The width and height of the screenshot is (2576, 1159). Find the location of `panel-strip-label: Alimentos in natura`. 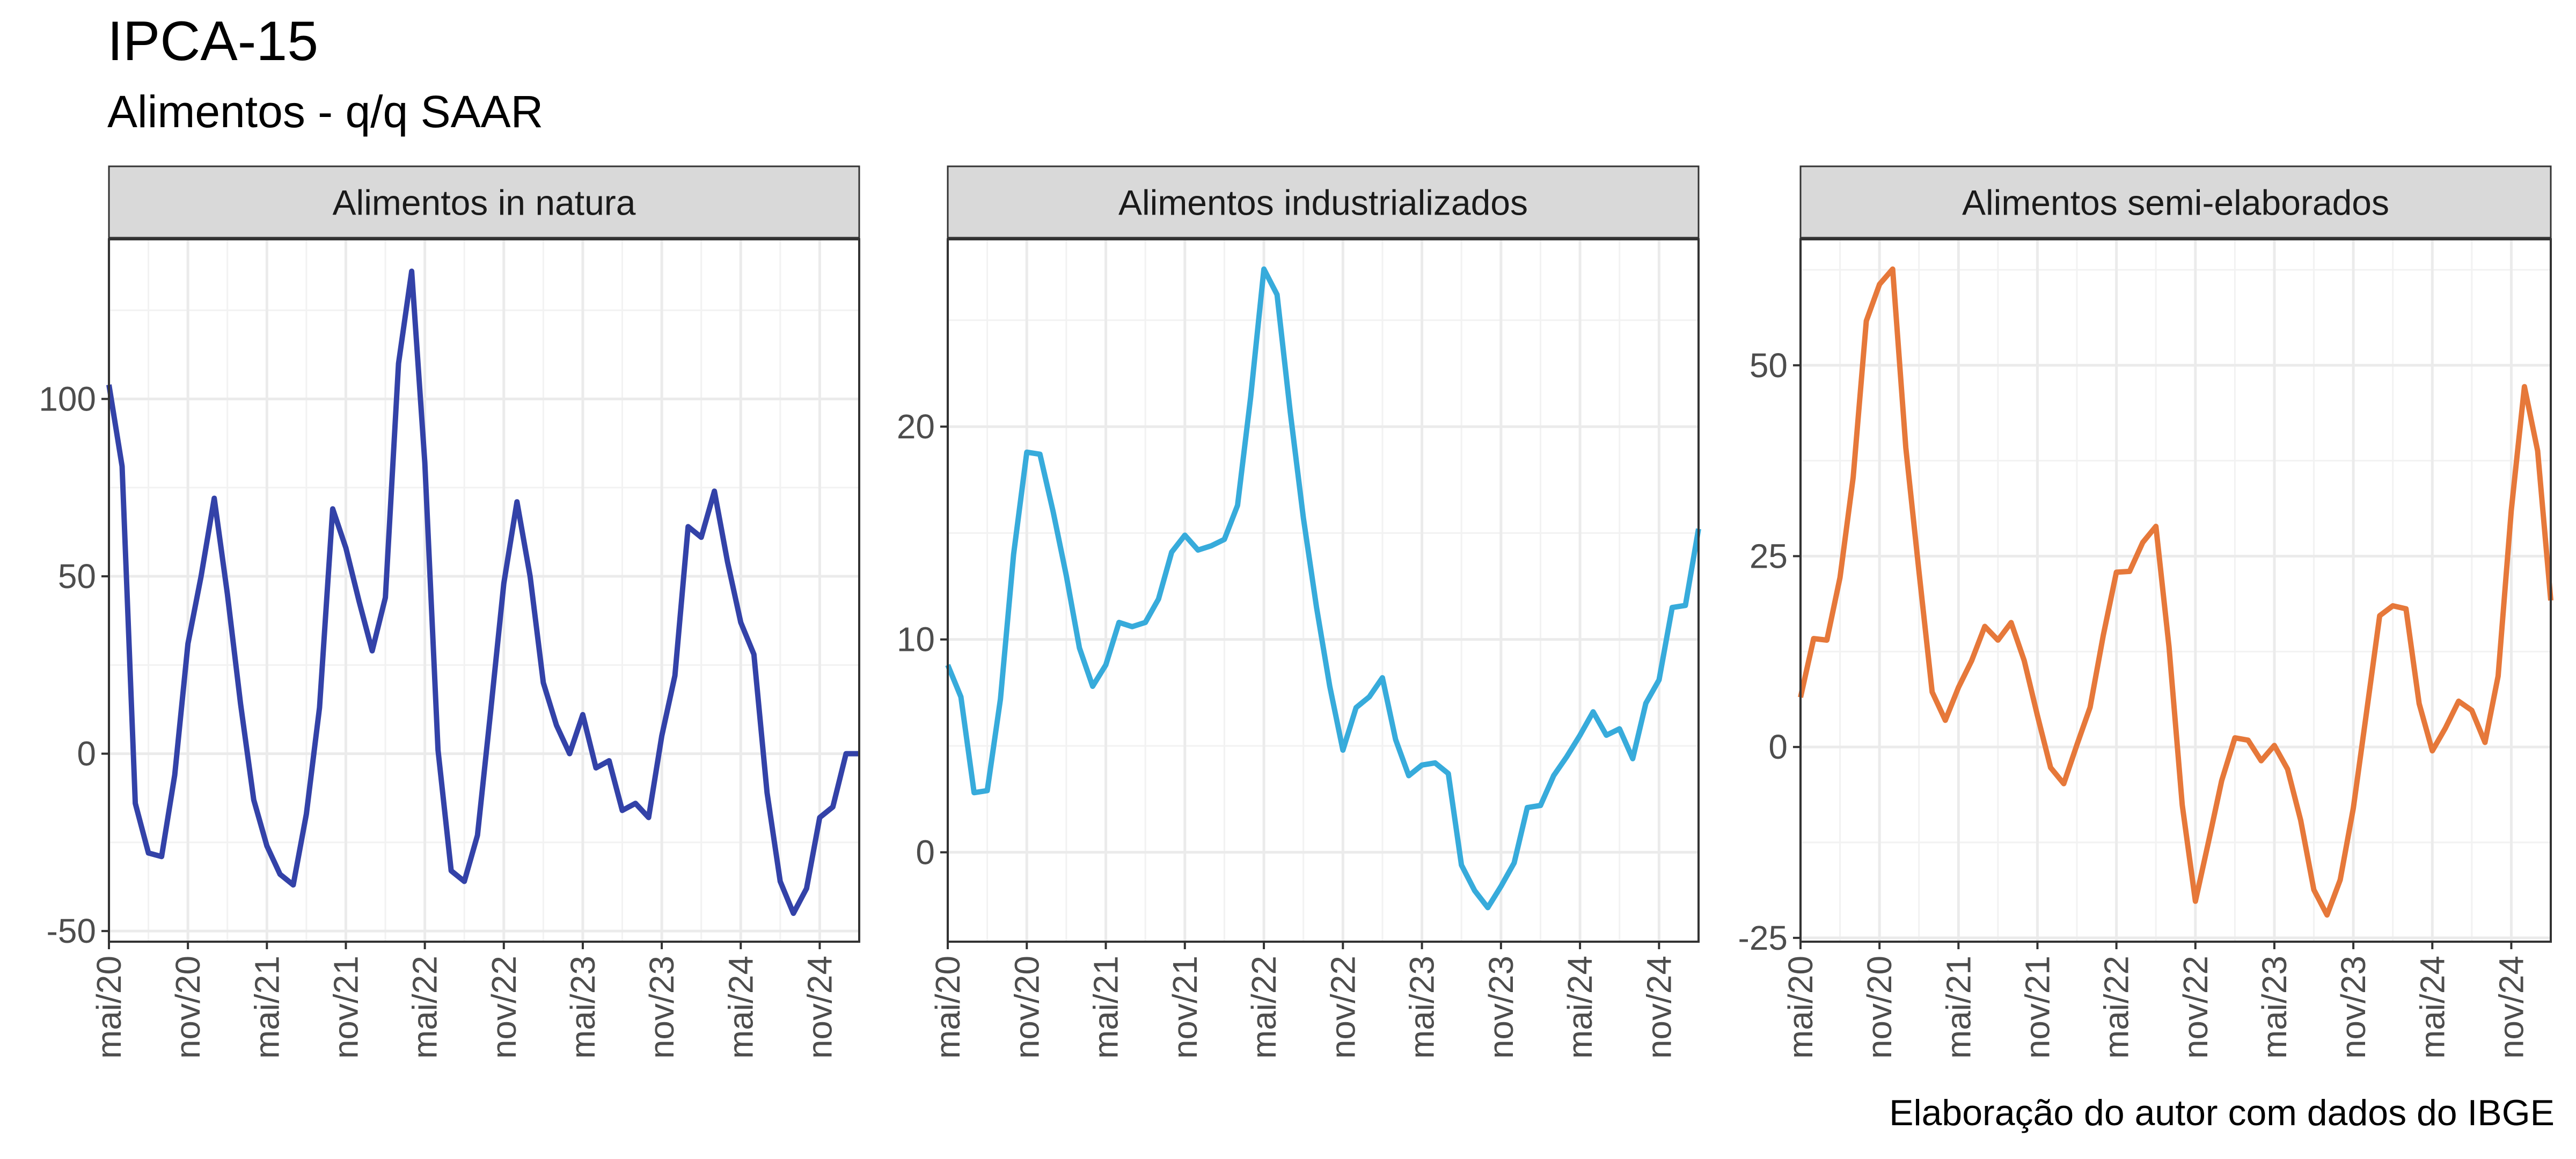

panel-strip-label: Alimentos in natura is located at coordinates (484, 203).